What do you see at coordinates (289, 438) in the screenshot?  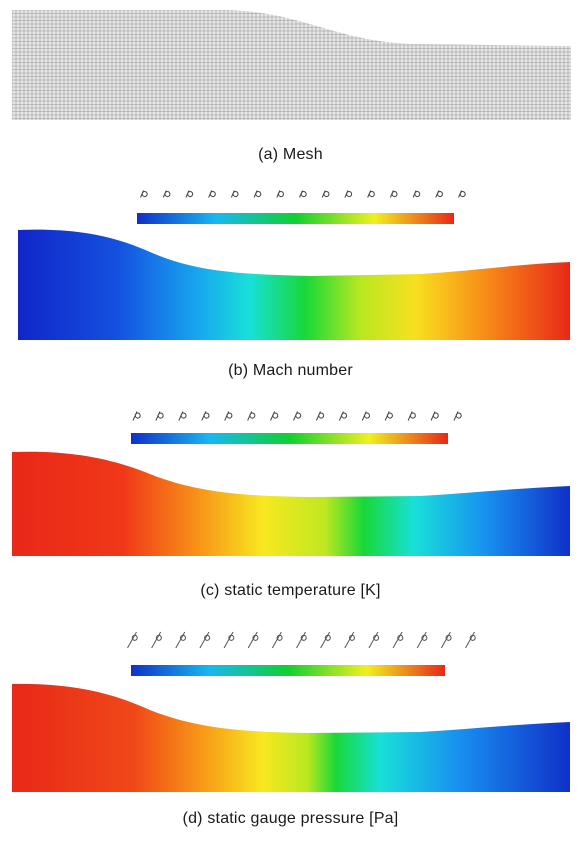 I see `temperature-colorbar` at bounding box center [289, 438].